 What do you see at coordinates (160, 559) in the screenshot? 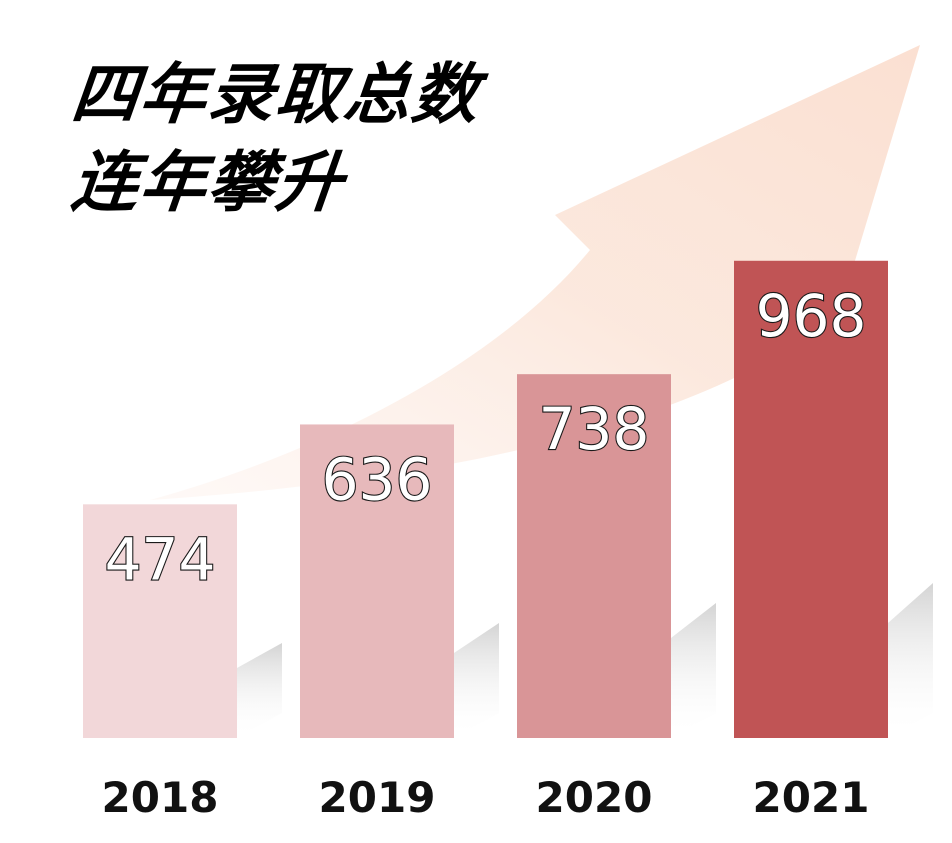
I see `value-label-2018: 474` at bounding box center [160, 559].